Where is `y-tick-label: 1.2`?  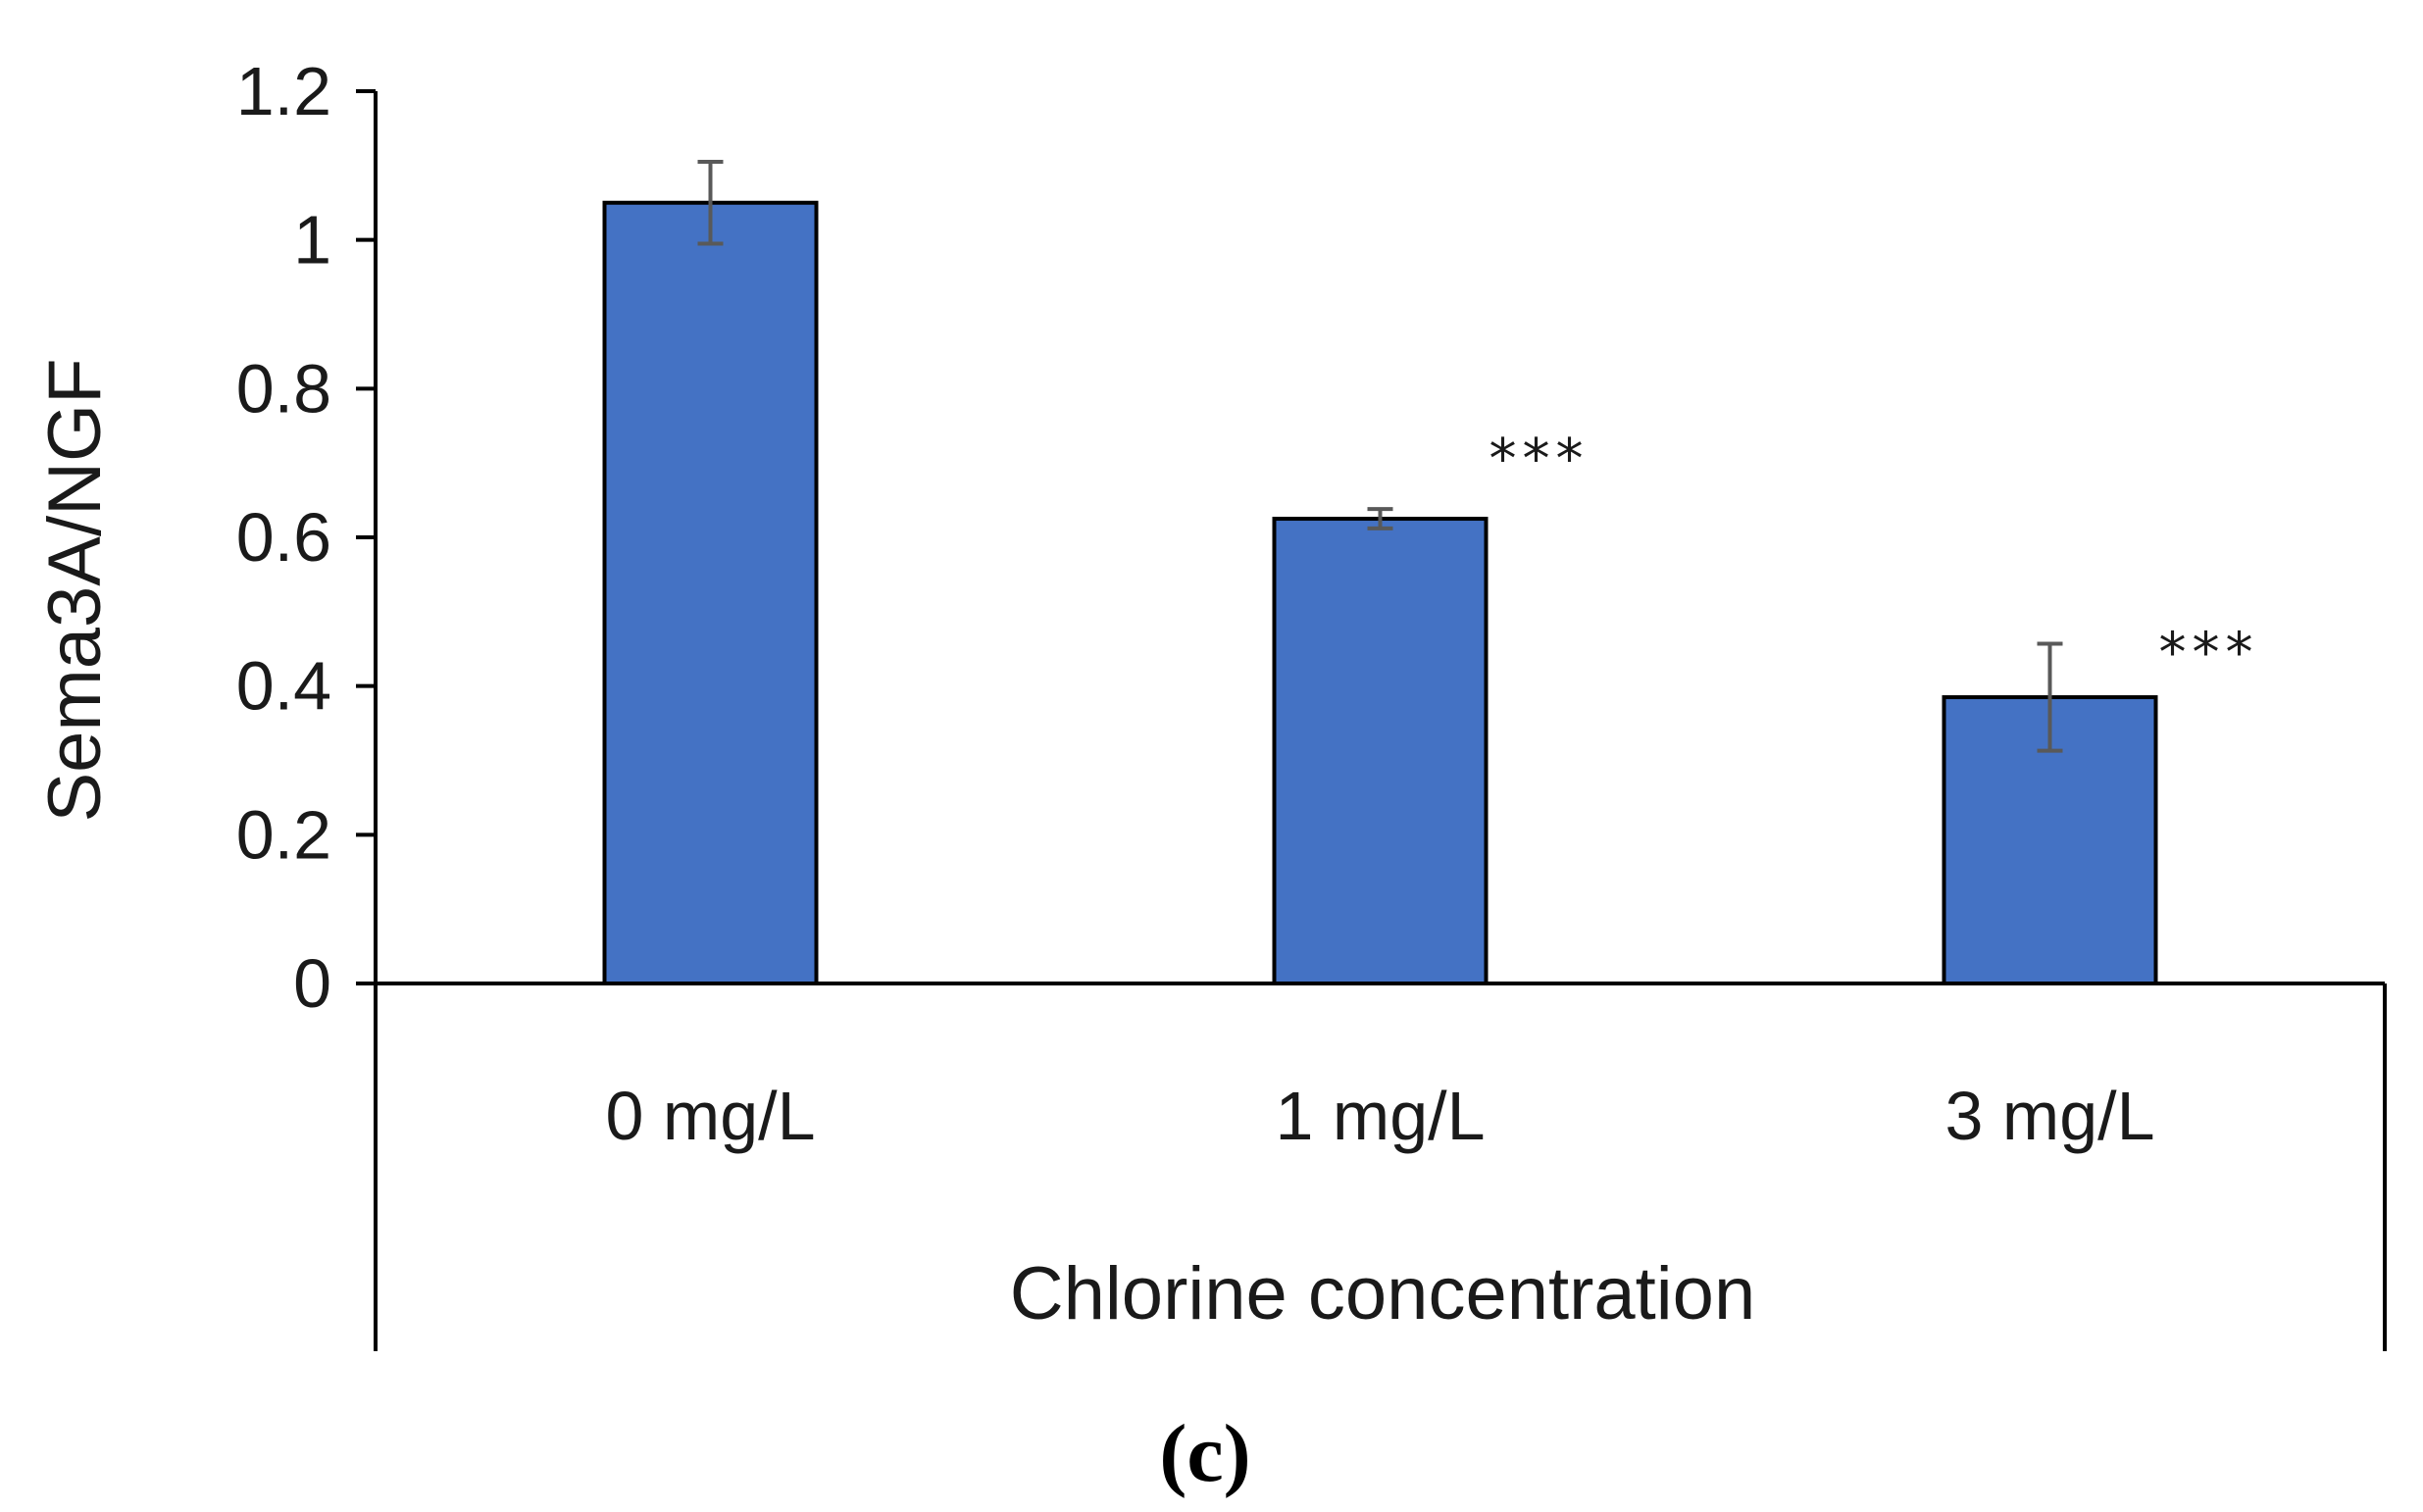
y-tick-label: 1.2 is located at coordinates (283, 91).